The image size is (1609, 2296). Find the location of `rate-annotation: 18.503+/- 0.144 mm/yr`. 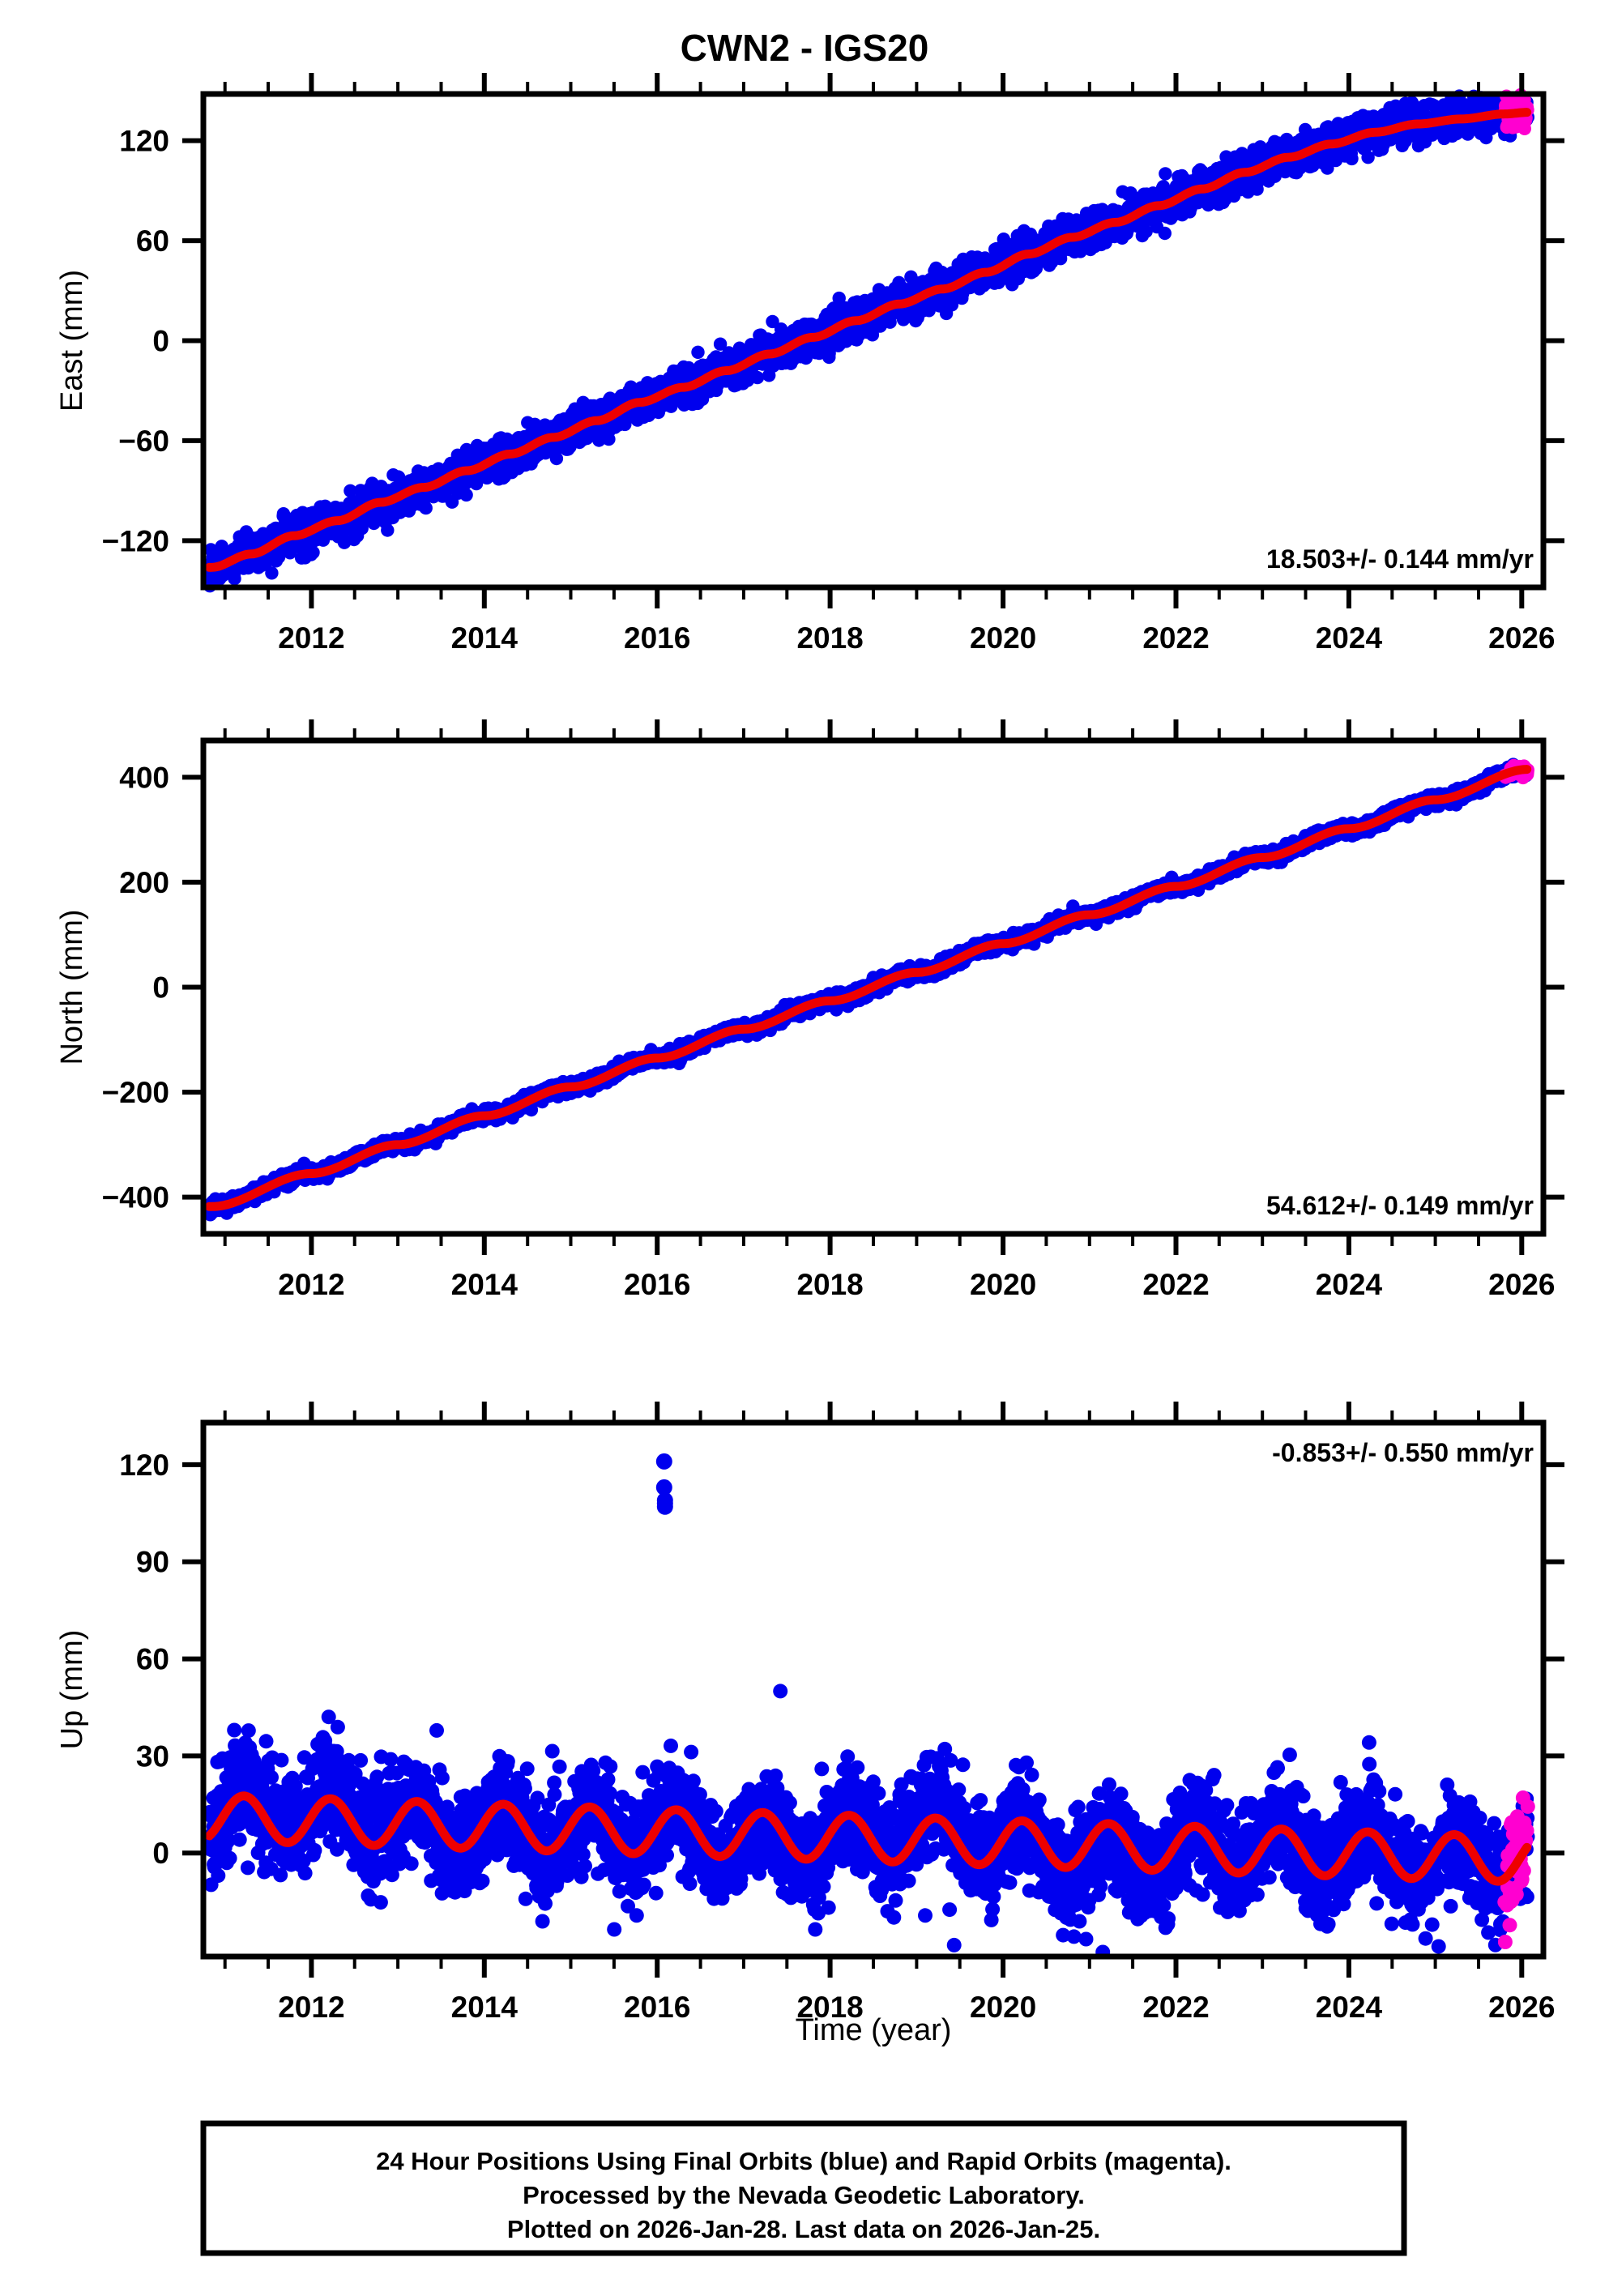

rate-annotation: 18.503+/- 0.144 mm/yr is located at coordinates (1400, 559).